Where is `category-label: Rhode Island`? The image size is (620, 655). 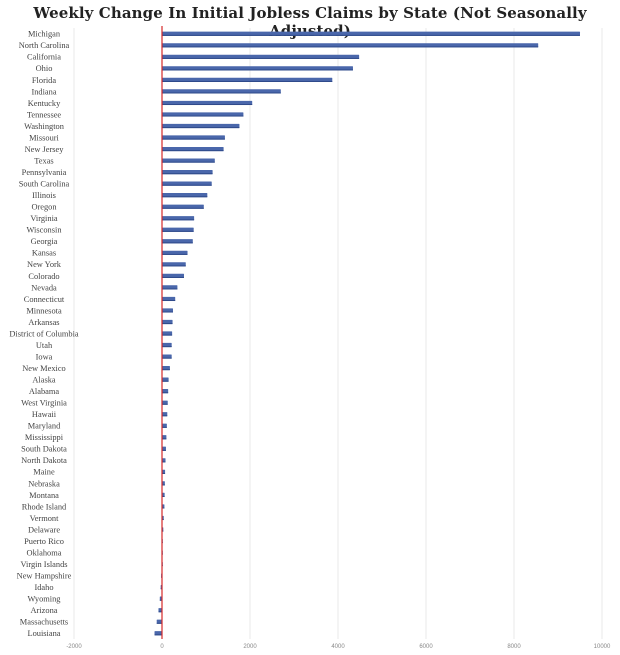 category-label: Rhode Island is located at coordinates (44, 506).